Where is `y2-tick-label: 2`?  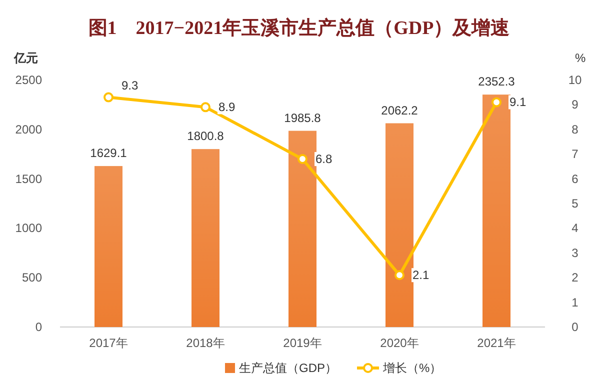
y2-tick-label: 2 is located at coordinates (575, 277).